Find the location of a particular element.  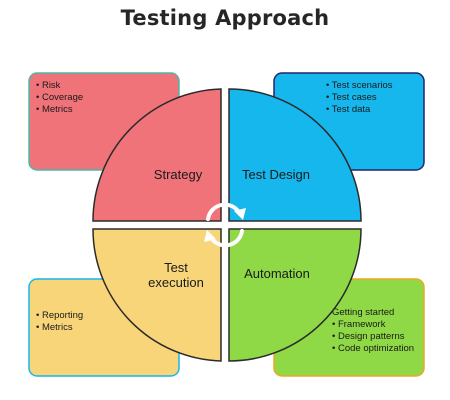

strategy-quadrant is located at coordinates (157, 155).